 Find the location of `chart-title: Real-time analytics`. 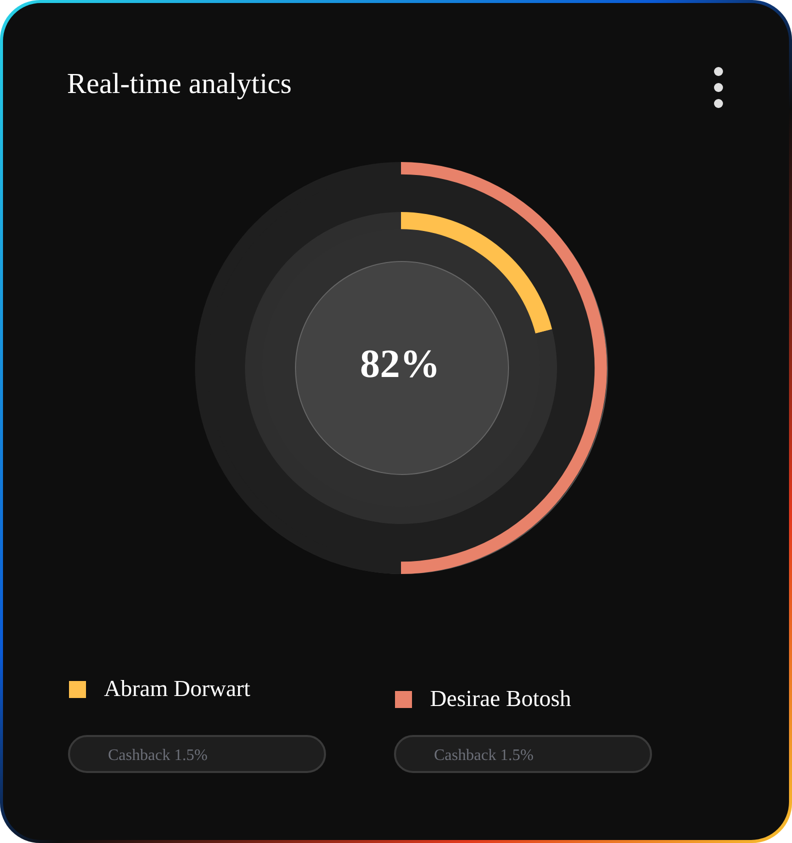

chart-title: Real-time analytics is located at coordinates (179, 84).